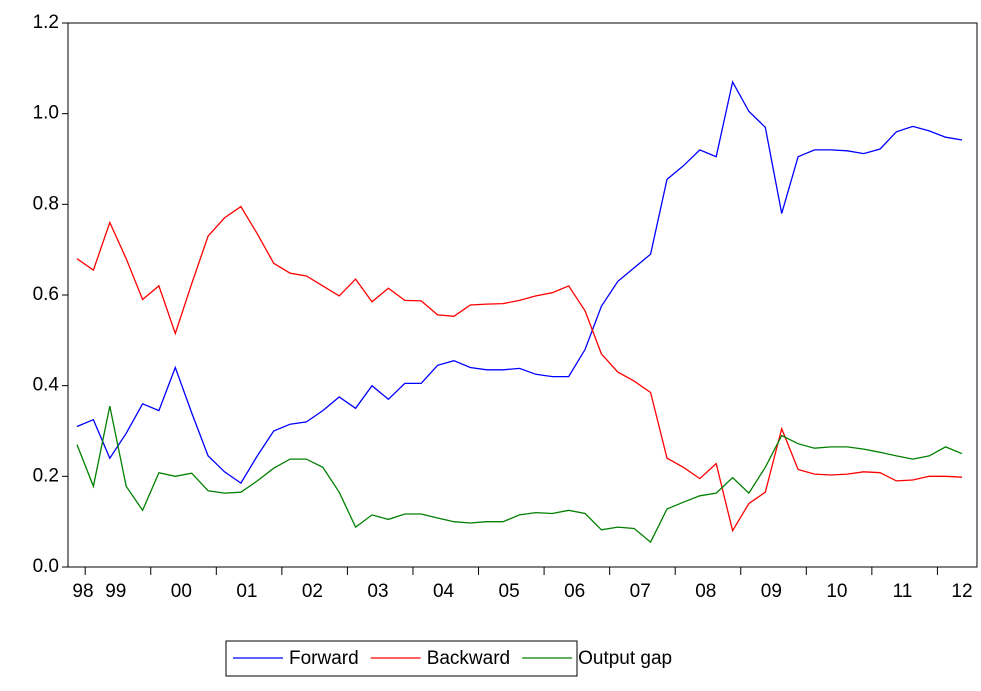 This screenshot has height=691, width=981. I want to click on y-tick-label: 1.0, so click(46, 113).